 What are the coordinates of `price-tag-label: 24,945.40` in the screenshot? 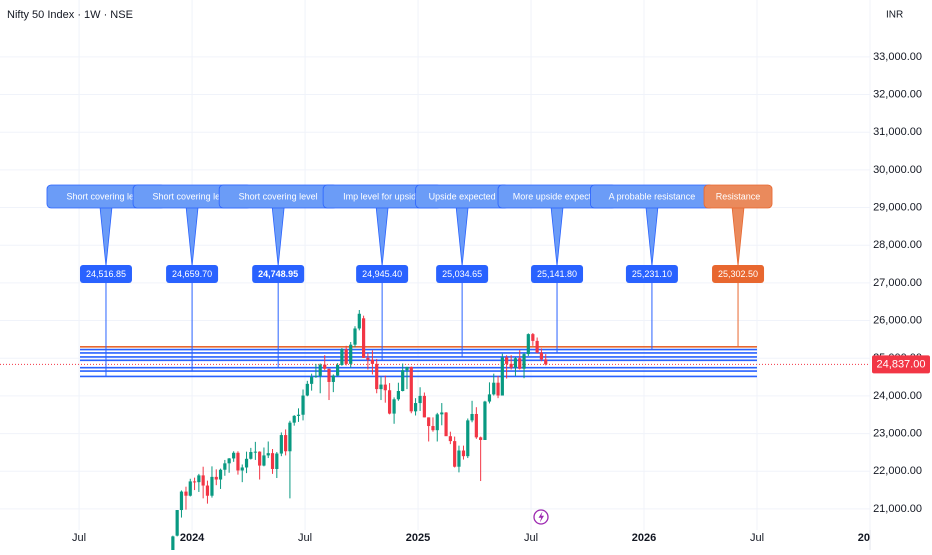 It's located at (382, 274).